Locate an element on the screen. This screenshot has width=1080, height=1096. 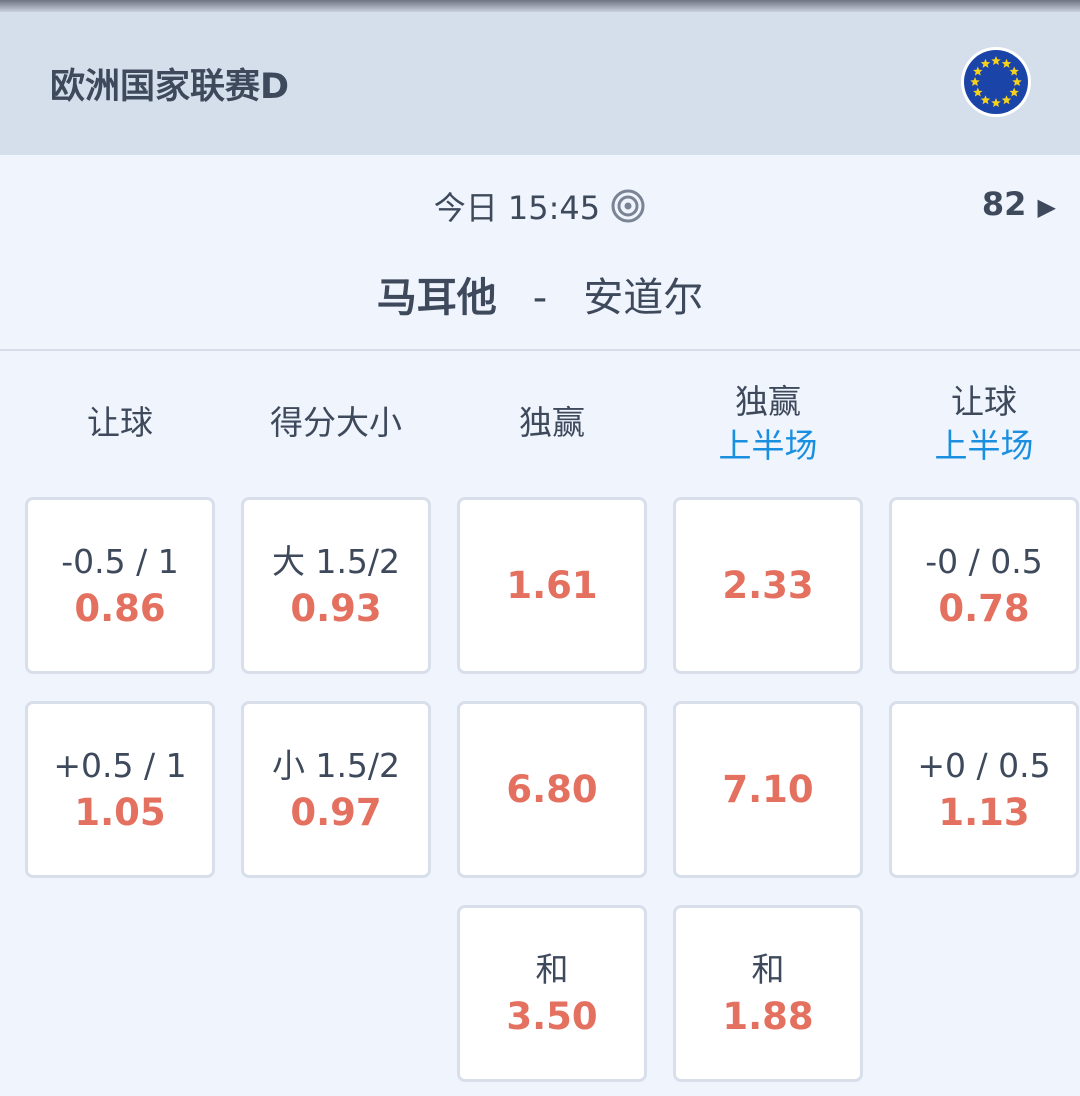
handicap-line: -0.5 / 1 is located at coordinates (120, 561).